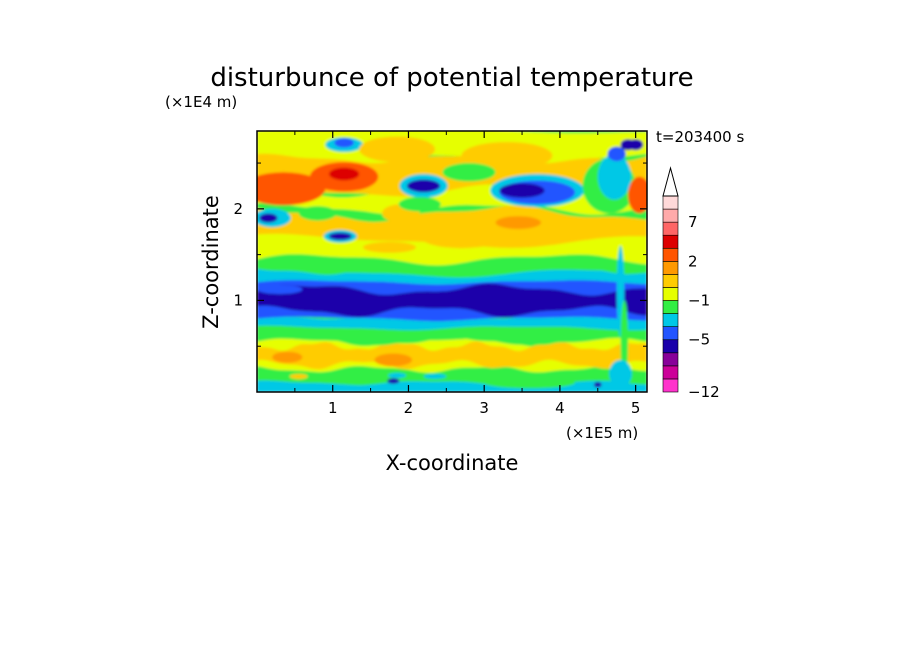 The width and height of the screenshot is (904, 654). Describe the element at coordinates (699, 340) in the screenshot. I see `colorbar-label: −5` at that location.